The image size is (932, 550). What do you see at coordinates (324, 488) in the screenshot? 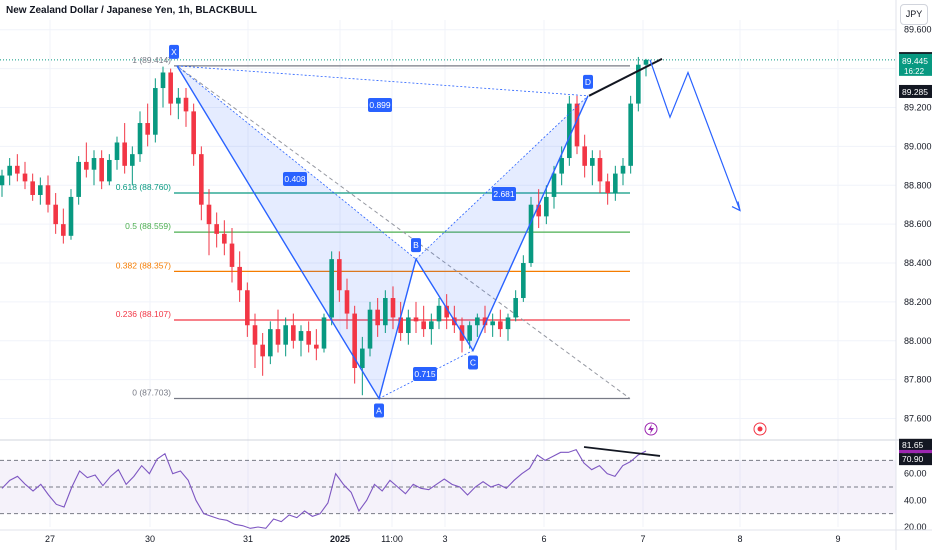
I see `rsi-line` at bounding box center [324, 488].